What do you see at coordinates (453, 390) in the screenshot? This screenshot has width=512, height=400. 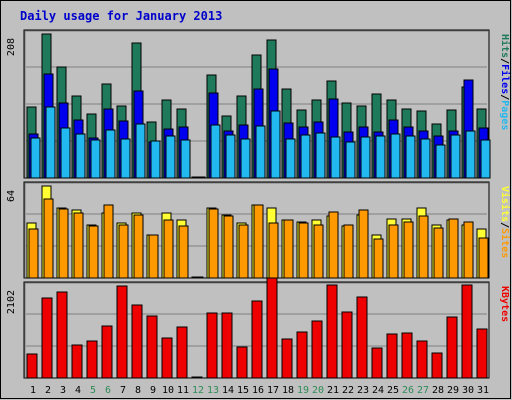 I see `x-tick-label: 29` at bounding box center [453, 390].